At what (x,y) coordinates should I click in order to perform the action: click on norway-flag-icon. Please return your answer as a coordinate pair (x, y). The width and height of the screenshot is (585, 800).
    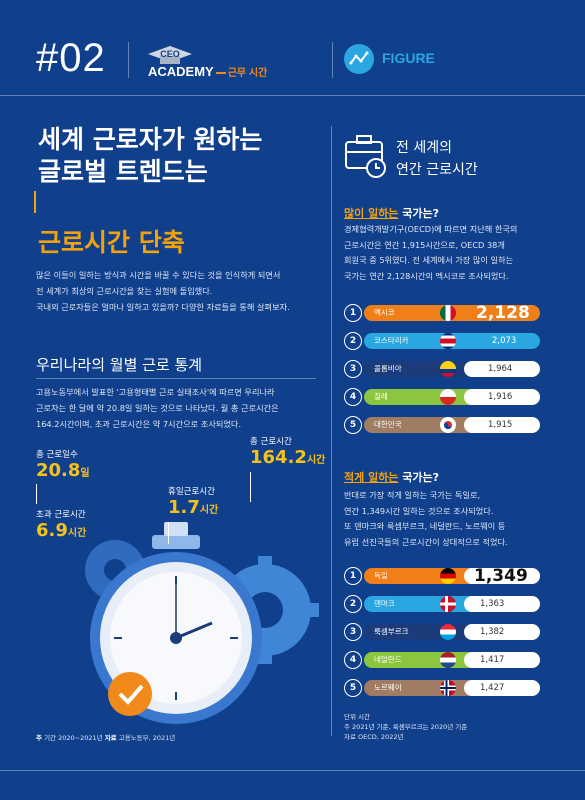
    Looking at the image, I should click on (448, 688).